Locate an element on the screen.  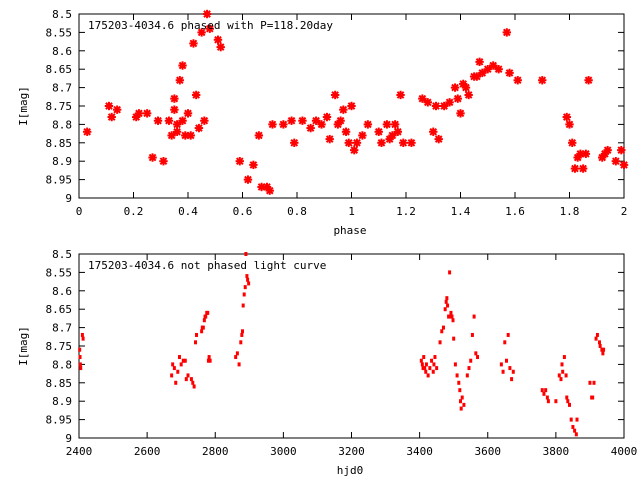
unphased-x-tick-label: 2600 is located at coordinates (147, 451).